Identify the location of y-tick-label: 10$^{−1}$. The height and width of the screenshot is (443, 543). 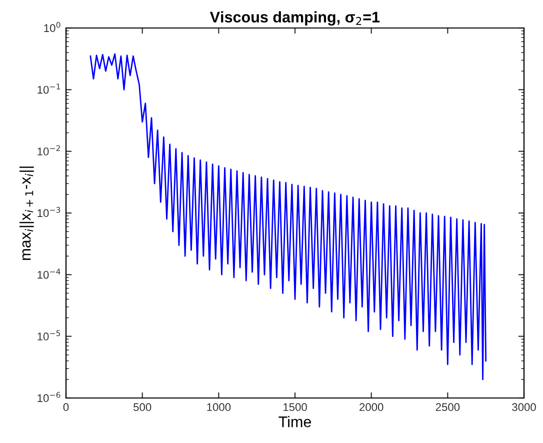
(49, 89).